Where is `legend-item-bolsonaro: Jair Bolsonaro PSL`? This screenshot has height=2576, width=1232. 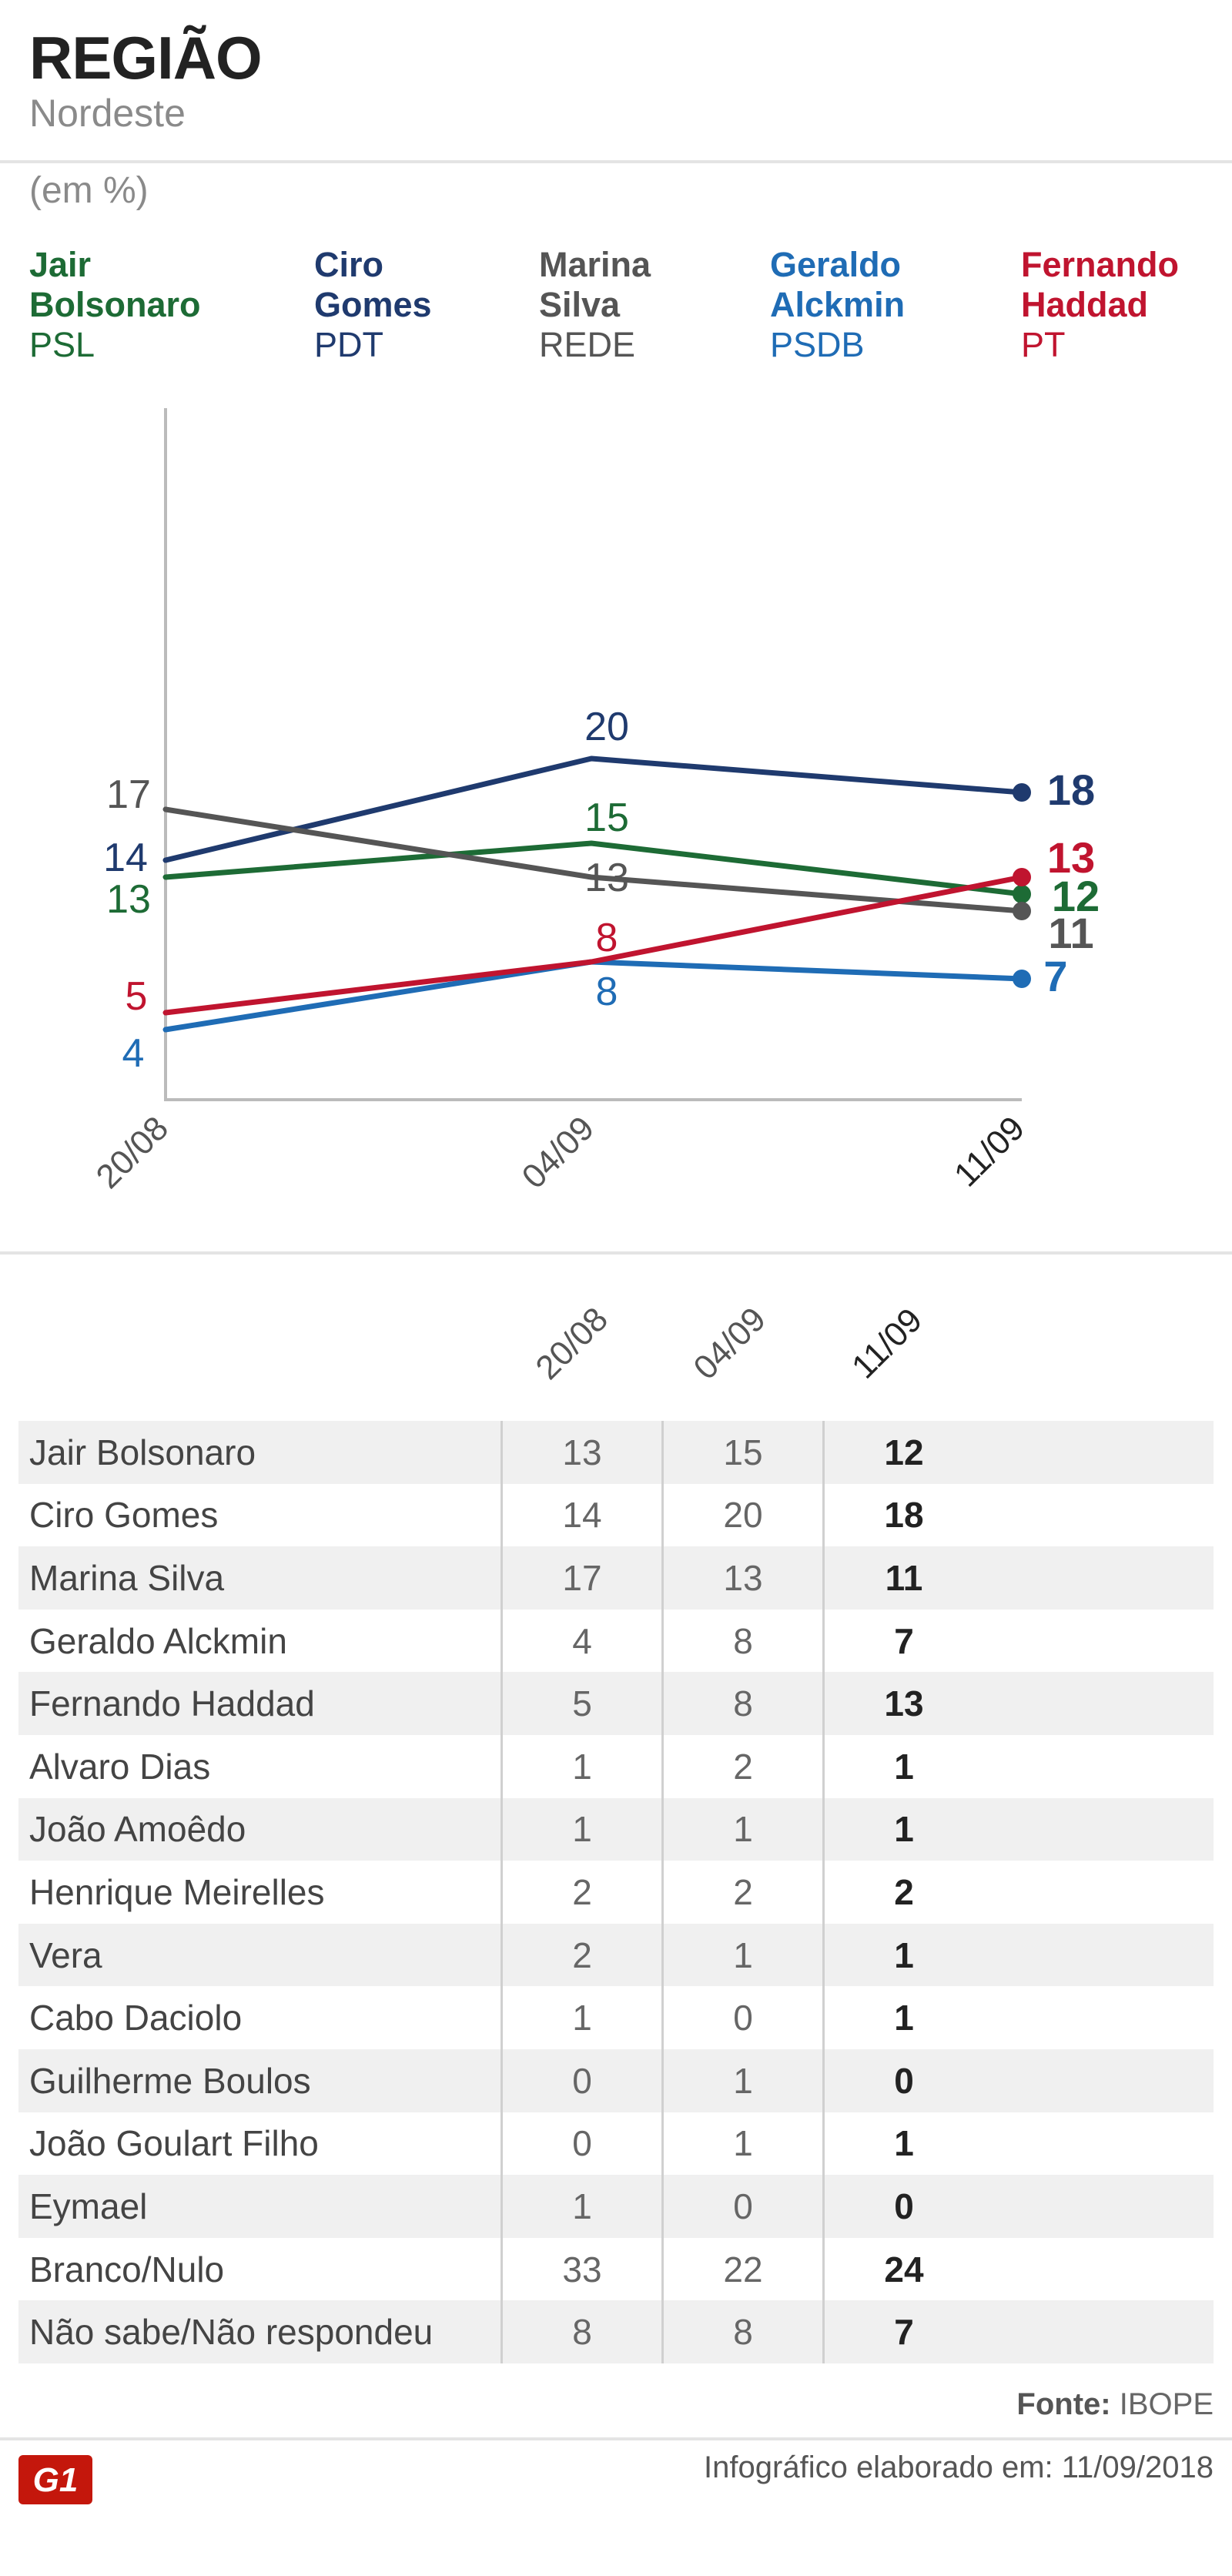 legend-item-bolsonaro: Jair Bolsonaro PSL is located at coordinates (115, 305).